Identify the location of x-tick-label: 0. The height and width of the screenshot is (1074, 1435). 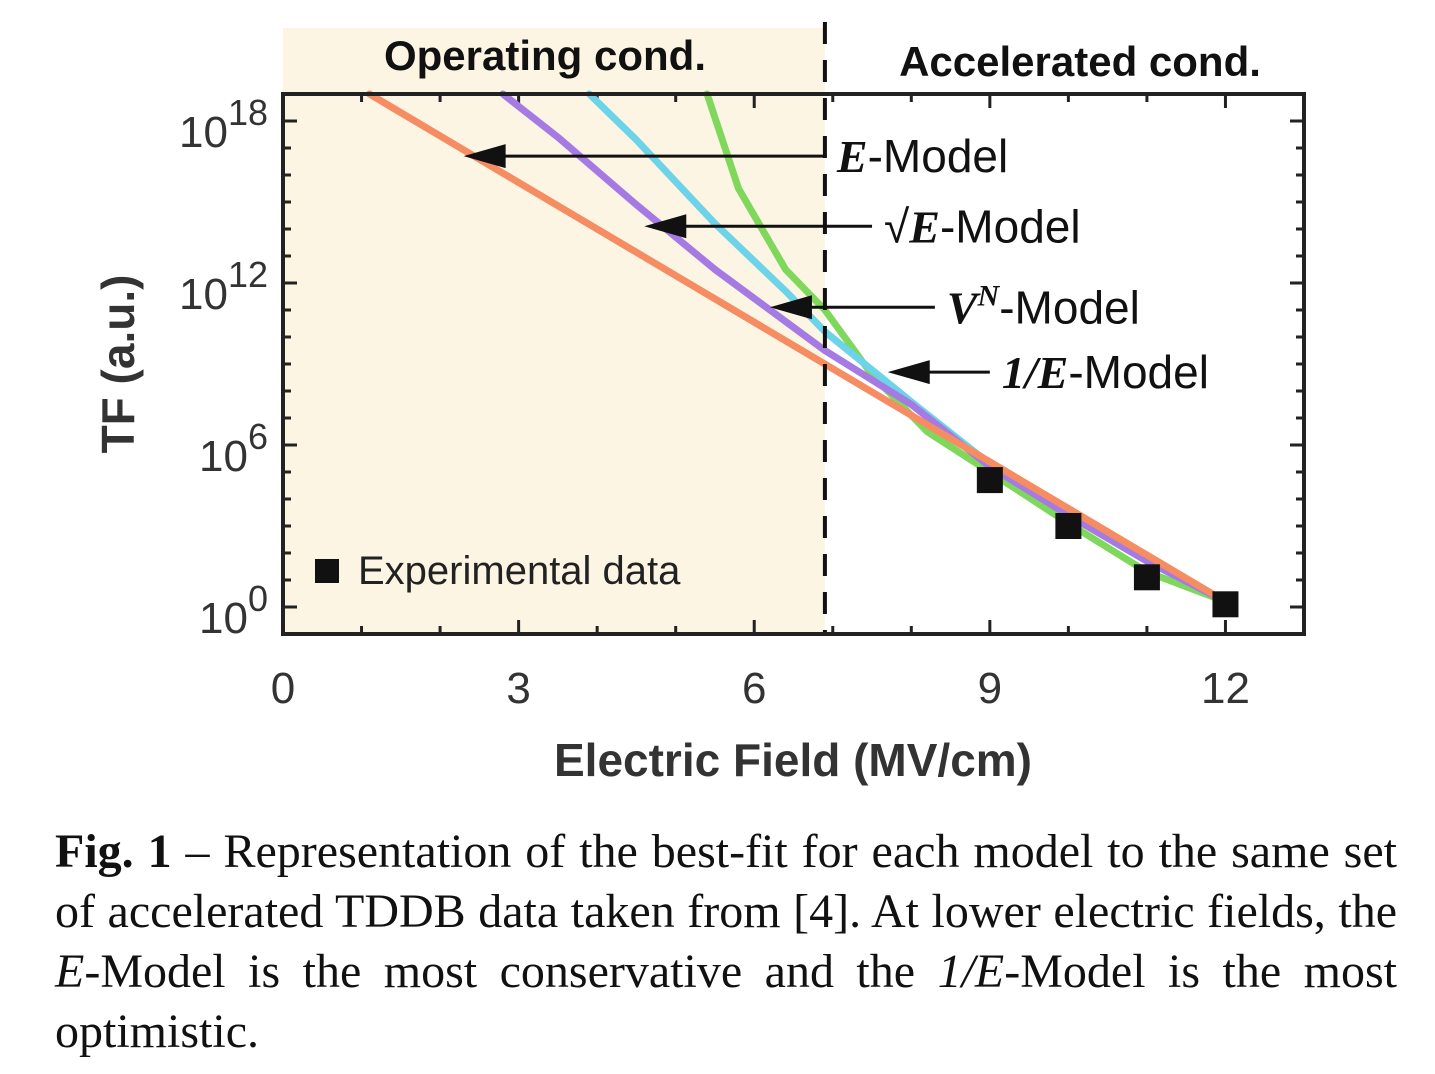
(283, 688).